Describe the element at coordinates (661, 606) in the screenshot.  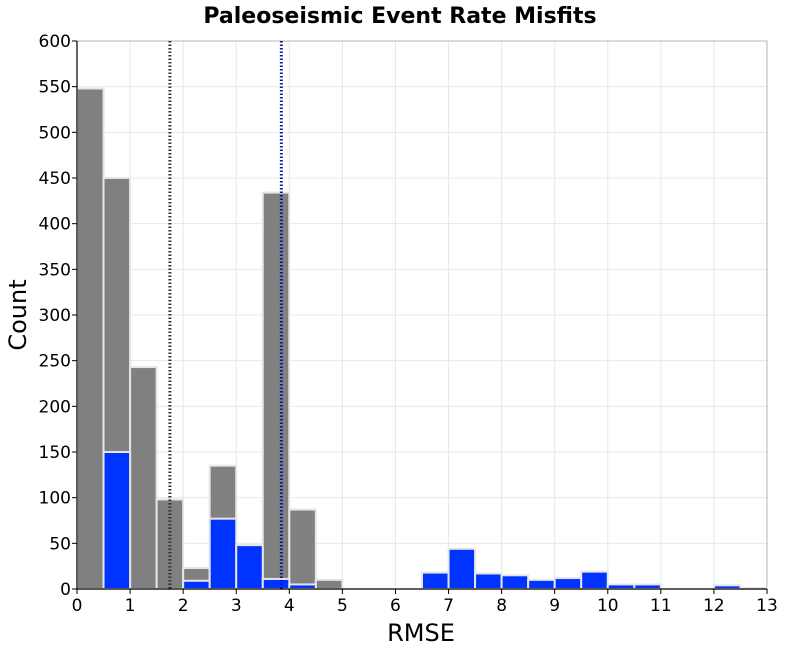
I see `x-tick-label: 11` at that location.